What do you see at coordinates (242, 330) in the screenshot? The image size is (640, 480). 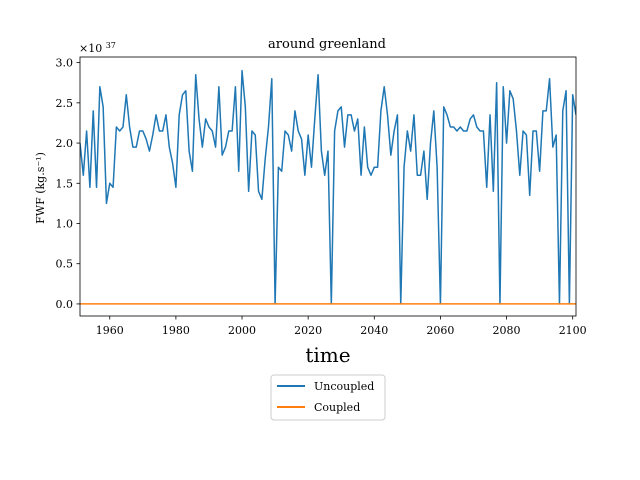 I see `x-tick-label: 2000` at bounding box center [242, 330].